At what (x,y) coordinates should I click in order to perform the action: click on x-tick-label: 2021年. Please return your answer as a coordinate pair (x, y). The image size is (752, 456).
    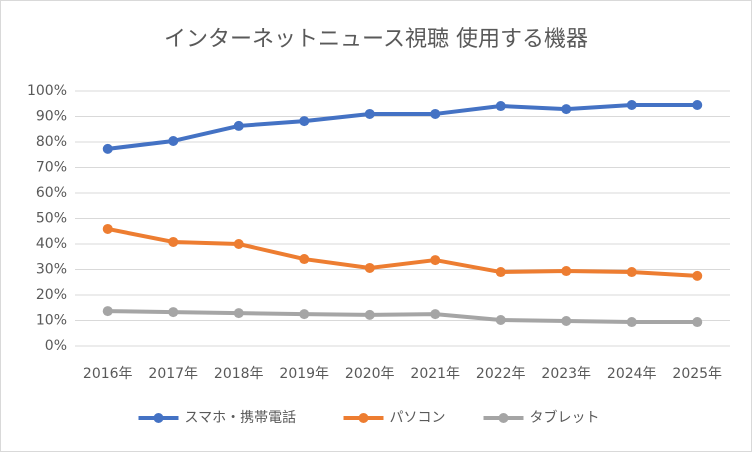
    Looking at the image, I should click on (435, 374).